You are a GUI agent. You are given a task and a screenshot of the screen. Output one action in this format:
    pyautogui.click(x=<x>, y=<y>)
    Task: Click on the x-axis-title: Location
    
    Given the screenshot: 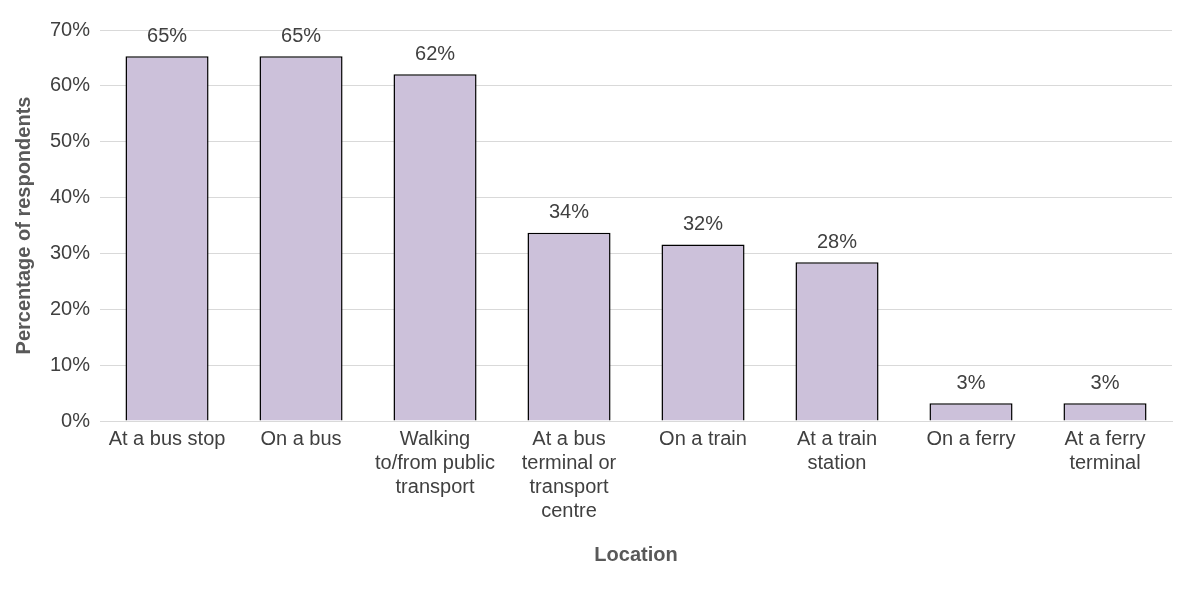 What is the action you would take?
    pyautogui.click(x=636, y=553)
    